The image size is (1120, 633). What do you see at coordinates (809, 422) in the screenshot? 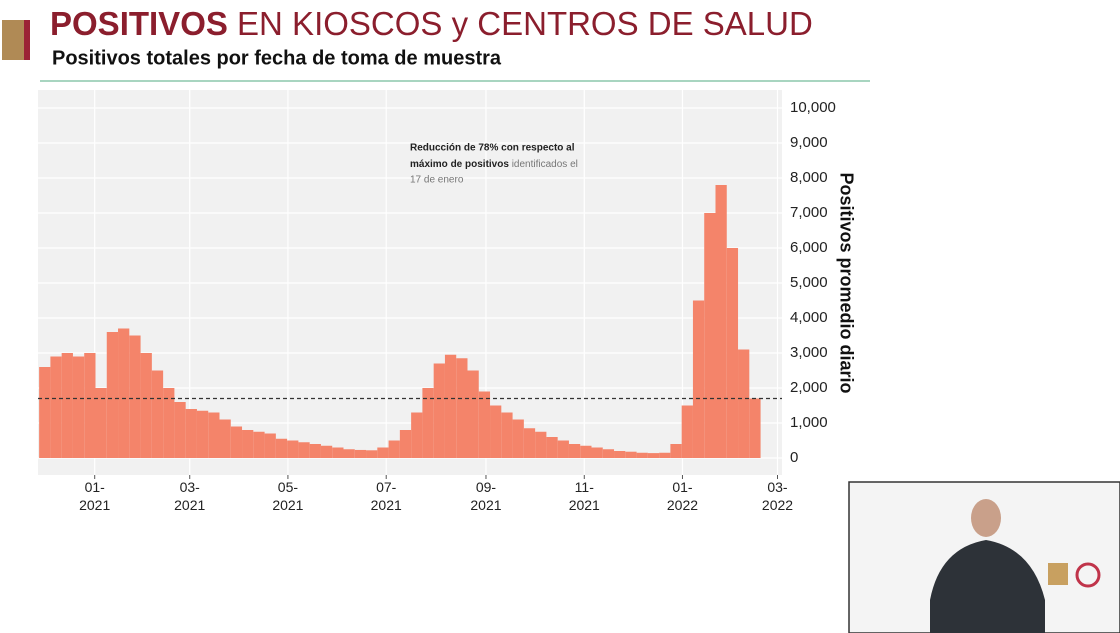
I see `y-tick-label: 1,000` at bounding box center [809, 422].